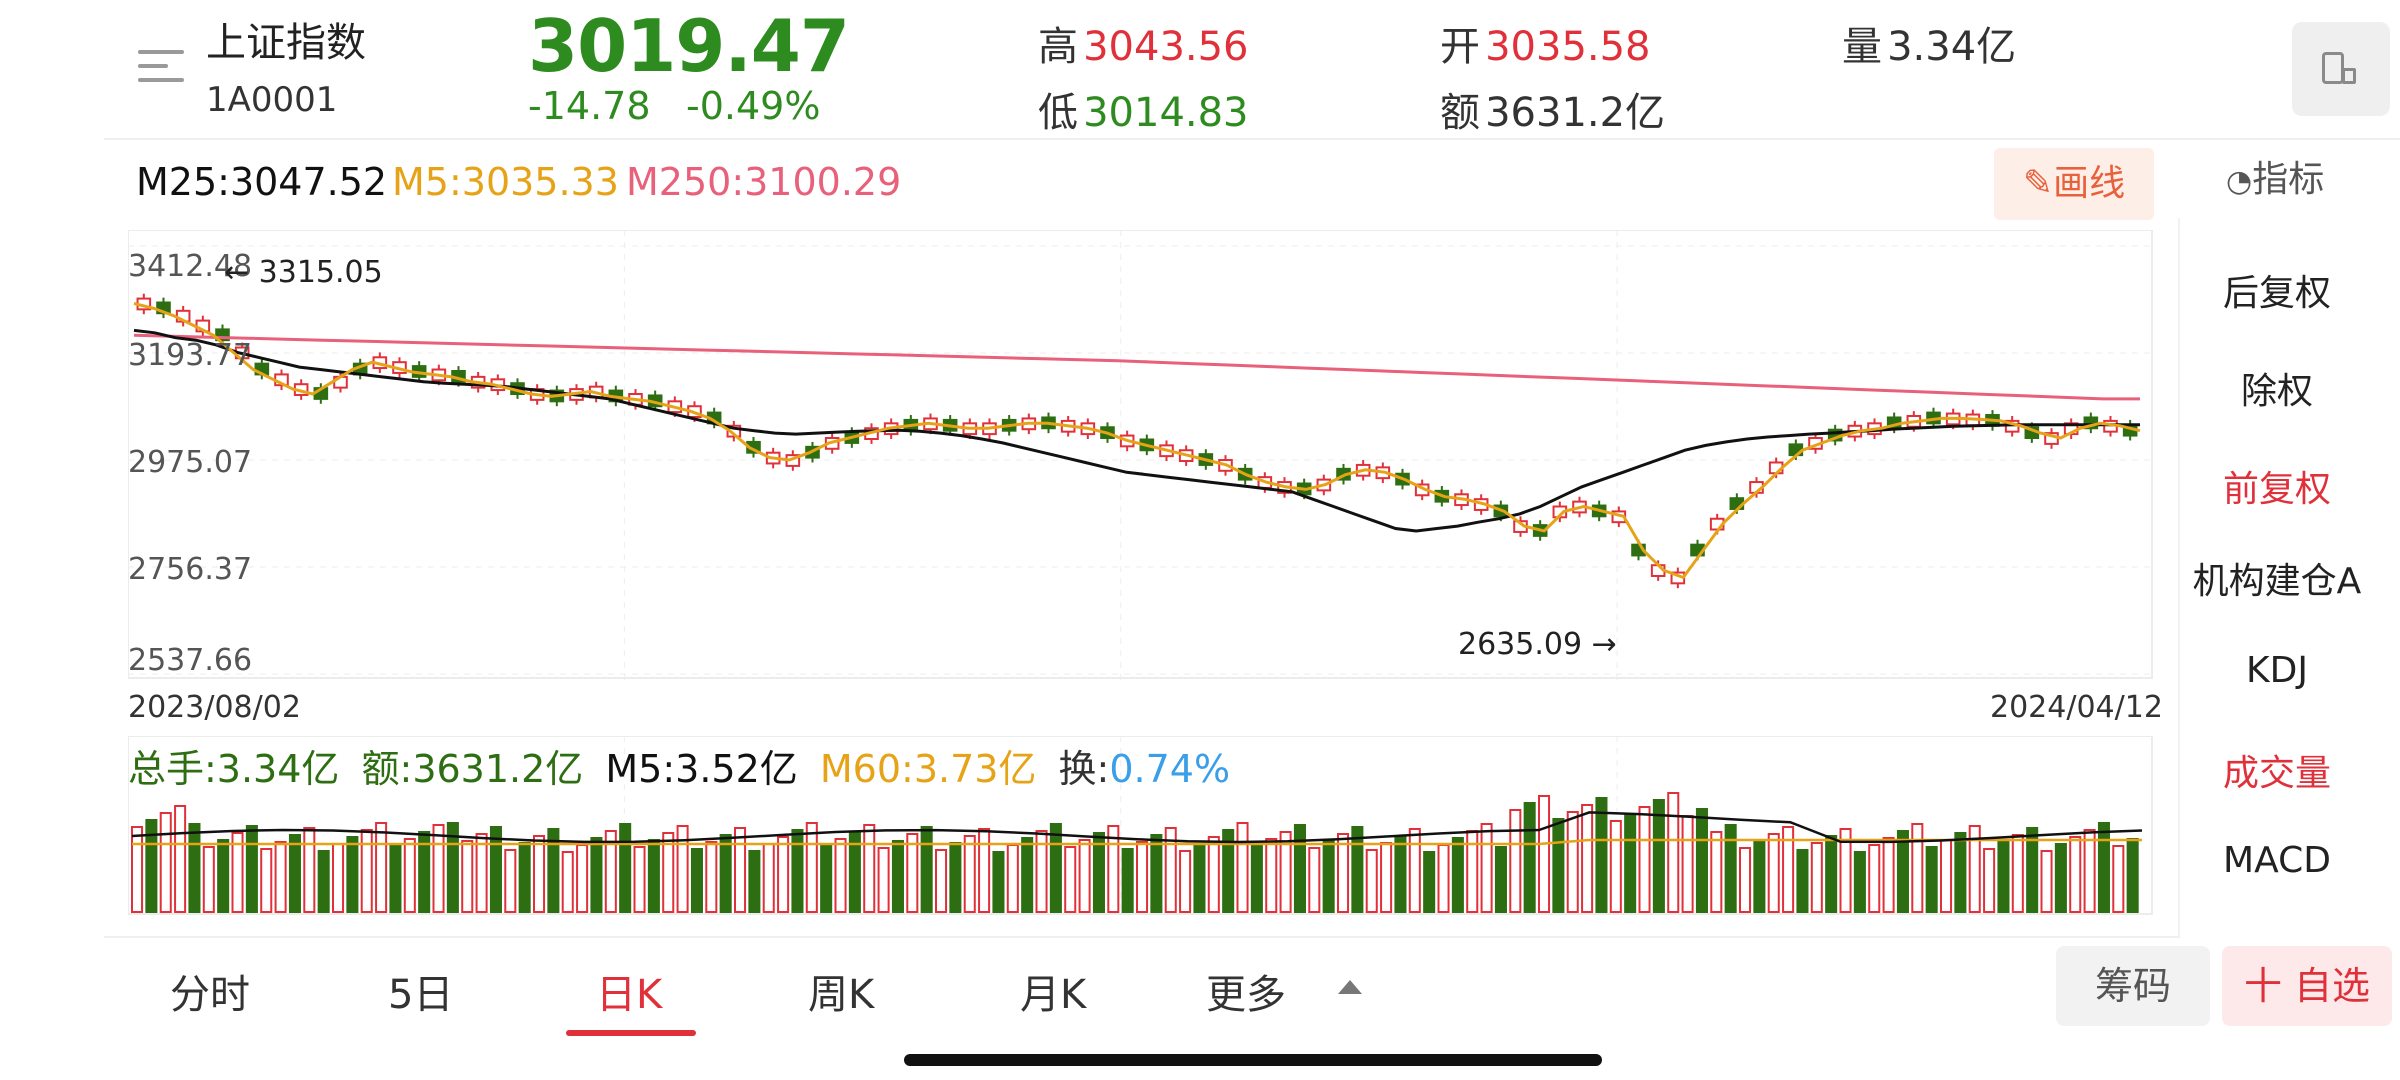 The height and width of the screenshot is (1080, 2400). I want to click on start-date: 2023/08/02, so click(214, 707).